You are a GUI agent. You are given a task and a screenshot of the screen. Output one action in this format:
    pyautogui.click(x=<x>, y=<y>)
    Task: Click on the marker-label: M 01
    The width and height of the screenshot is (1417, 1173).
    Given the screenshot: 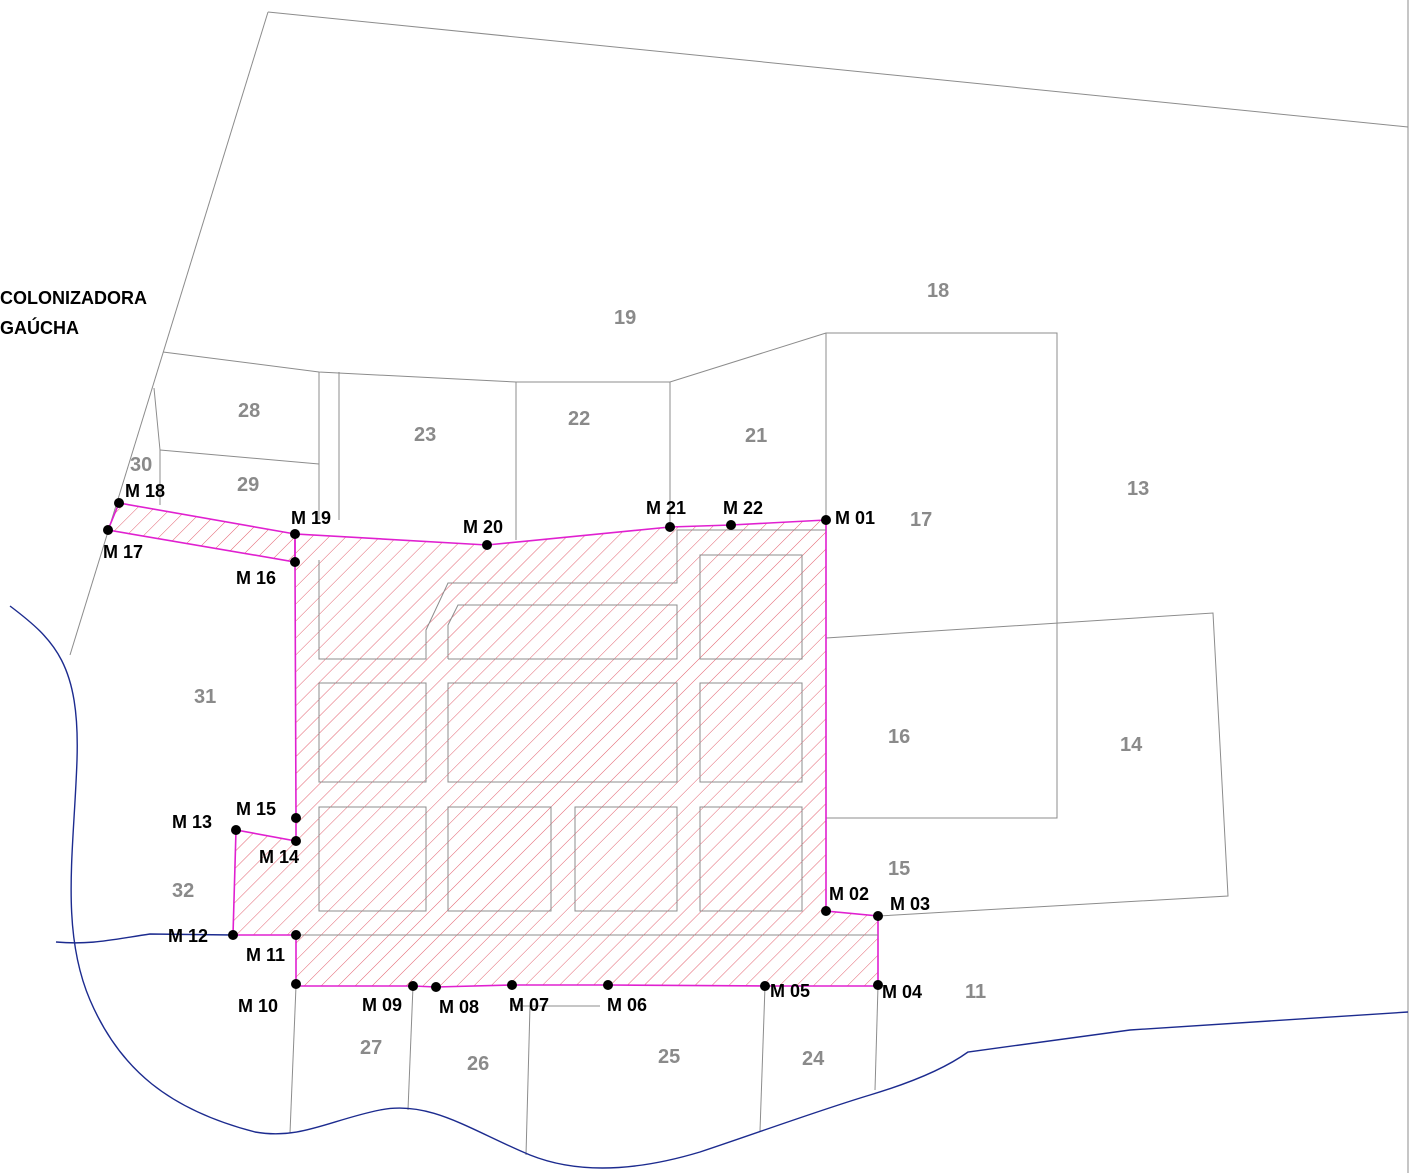 What is the action you would take?
    pyautogui.click(x=855, y=518)
    